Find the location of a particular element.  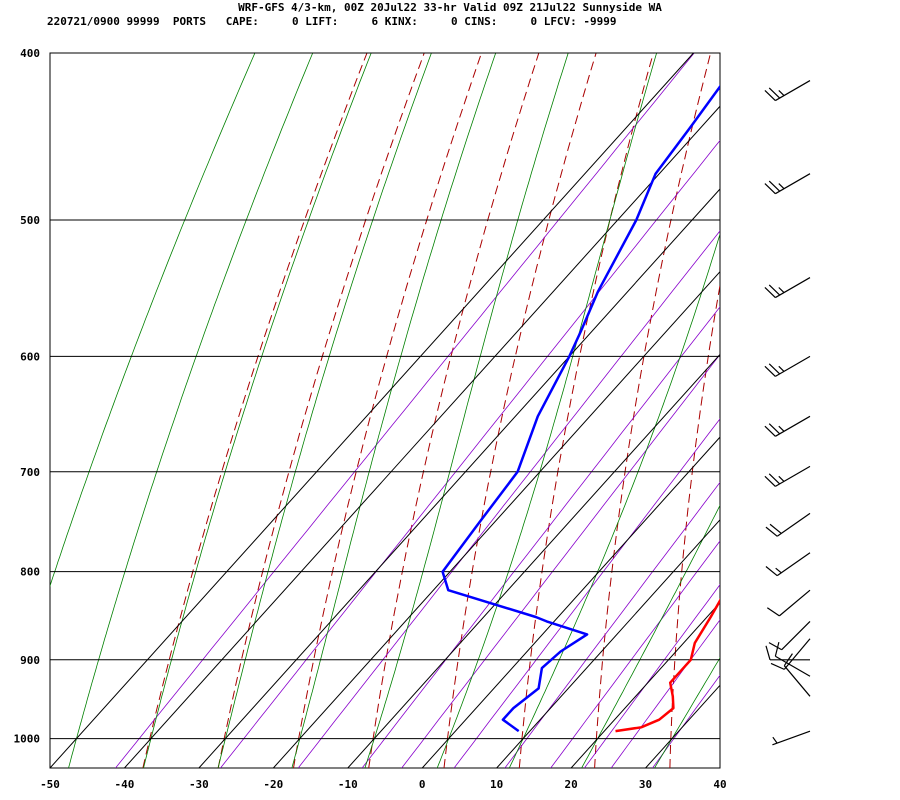

temperature-tick-label: 40 is located at coordinates (719, 784).